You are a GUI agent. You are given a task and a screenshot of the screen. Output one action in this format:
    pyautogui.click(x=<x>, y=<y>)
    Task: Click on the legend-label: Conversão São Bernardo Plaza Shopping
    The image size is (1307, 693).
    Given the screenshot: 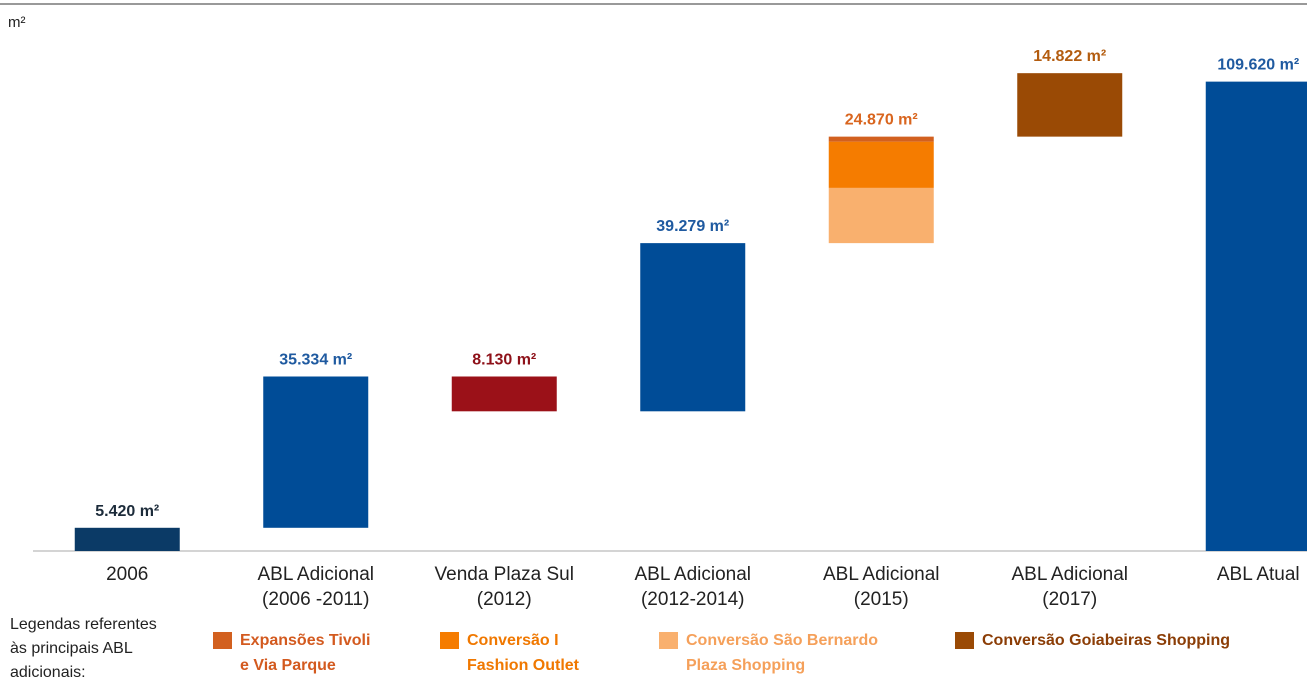 What is the action you would take?
    pyautogui.click(x=782, y=653)
    